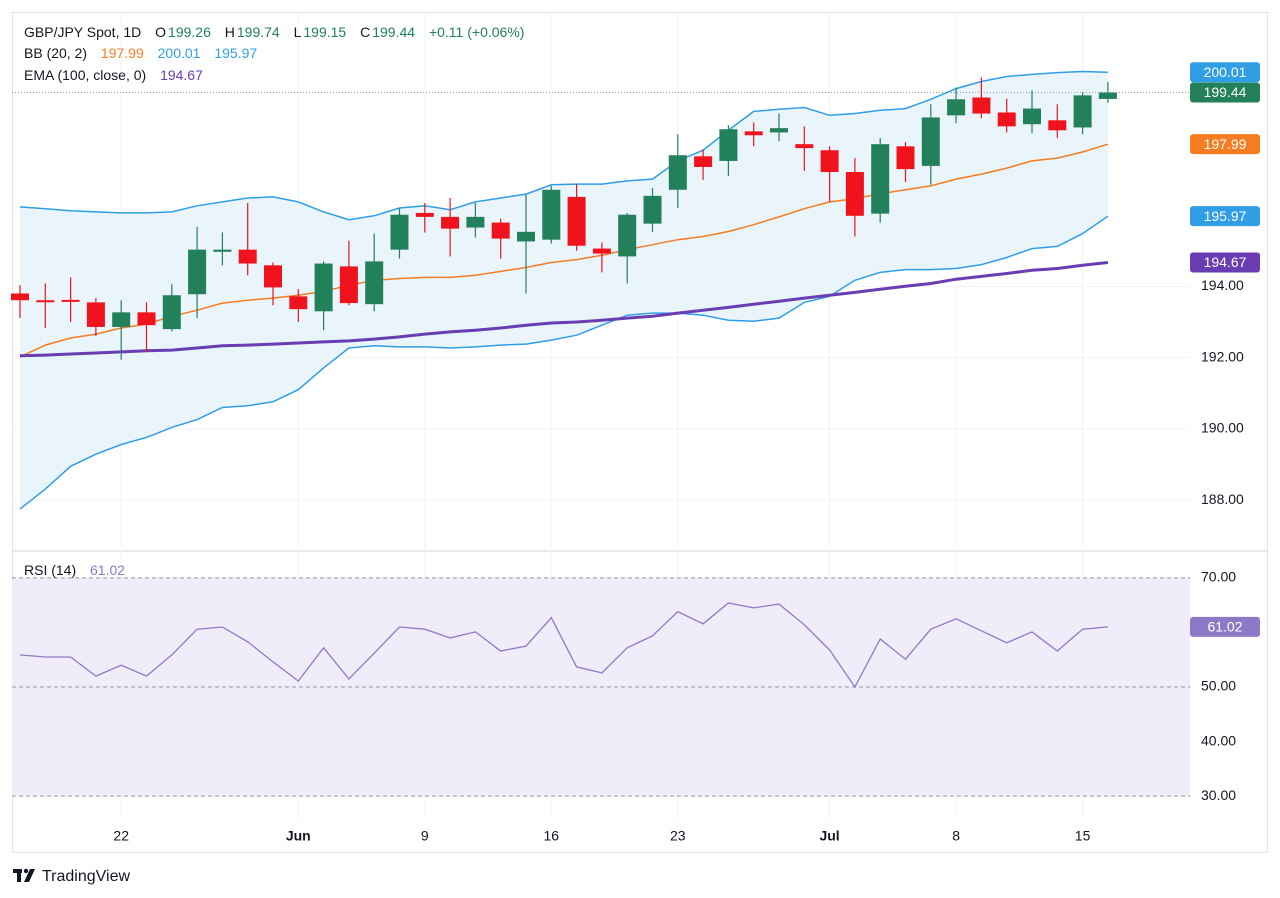 The image size is (1280, 898). Describe the element at coordinates (476, 32) in the screenshot. I see `change: +0.11 (+0.06%)` at that location.